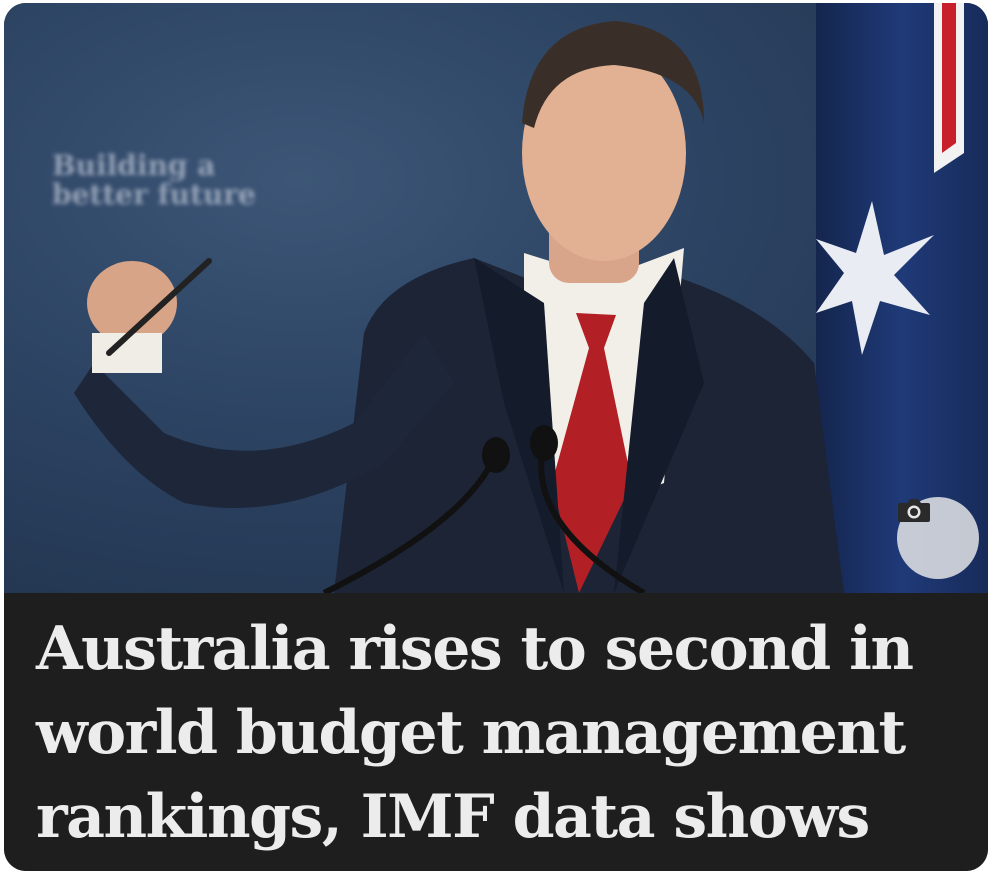  I want to click on pen, so click(159, 307).